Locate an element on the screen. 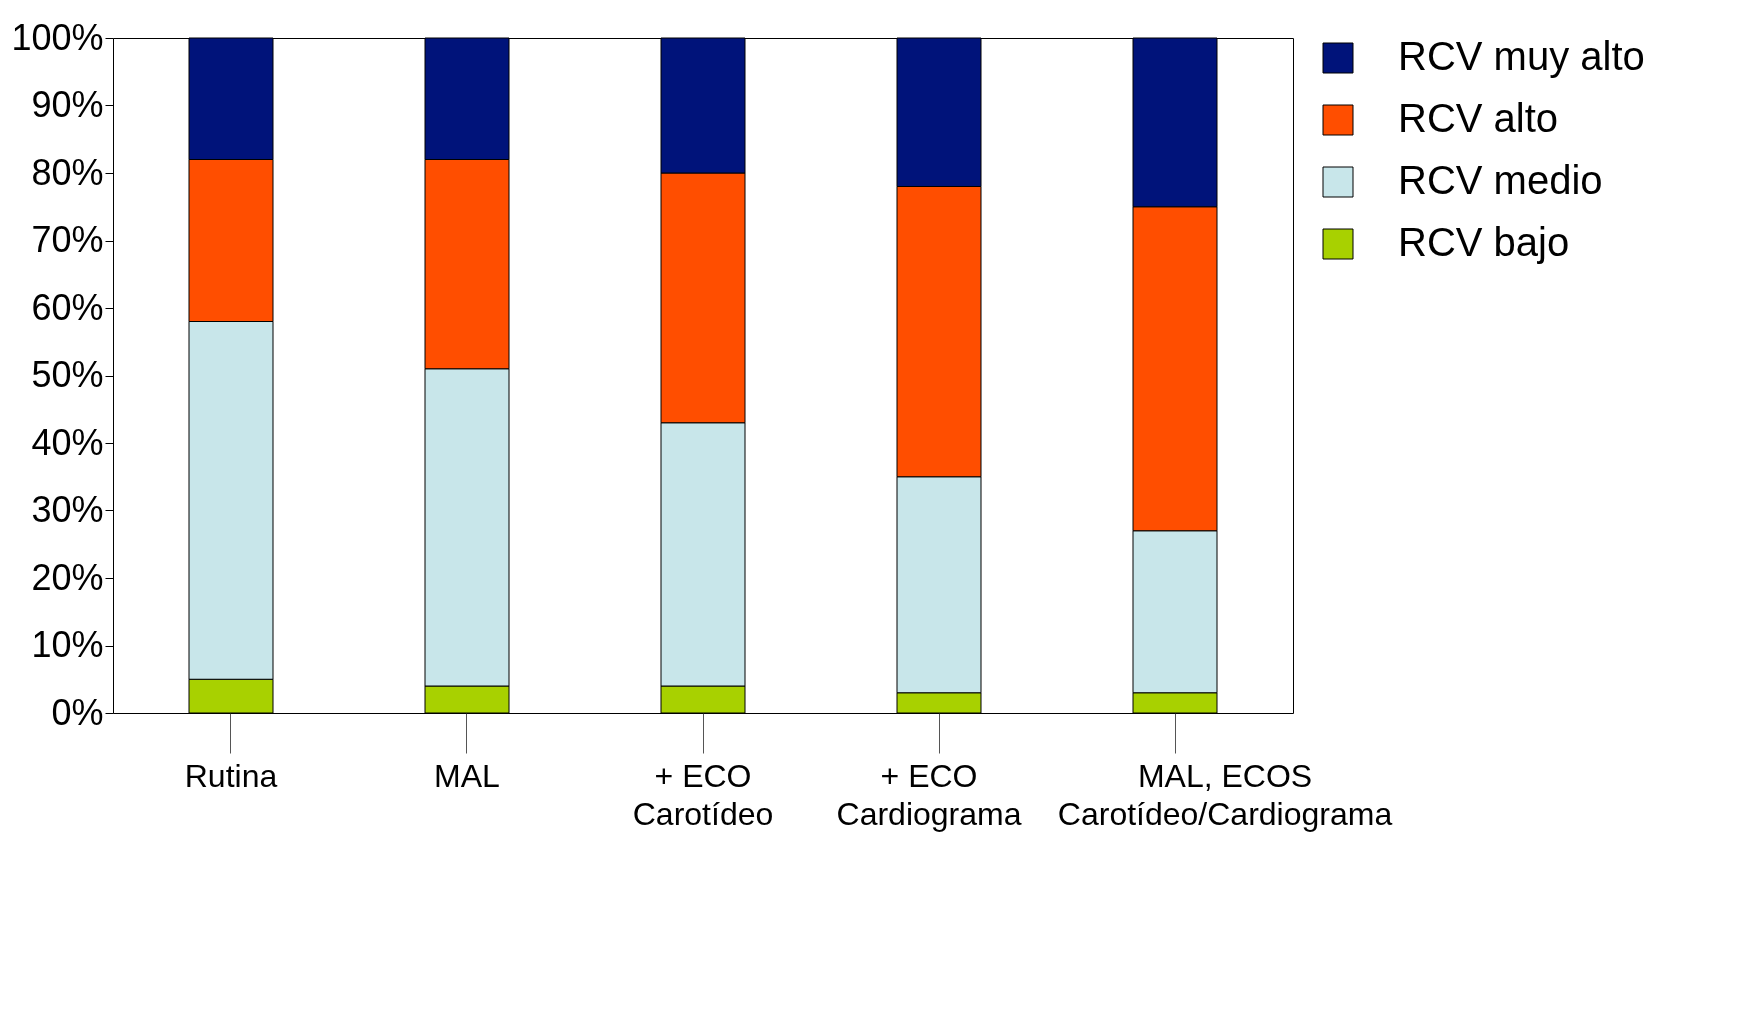  y-tick-label: 30% is located at coordinates (67, 509).